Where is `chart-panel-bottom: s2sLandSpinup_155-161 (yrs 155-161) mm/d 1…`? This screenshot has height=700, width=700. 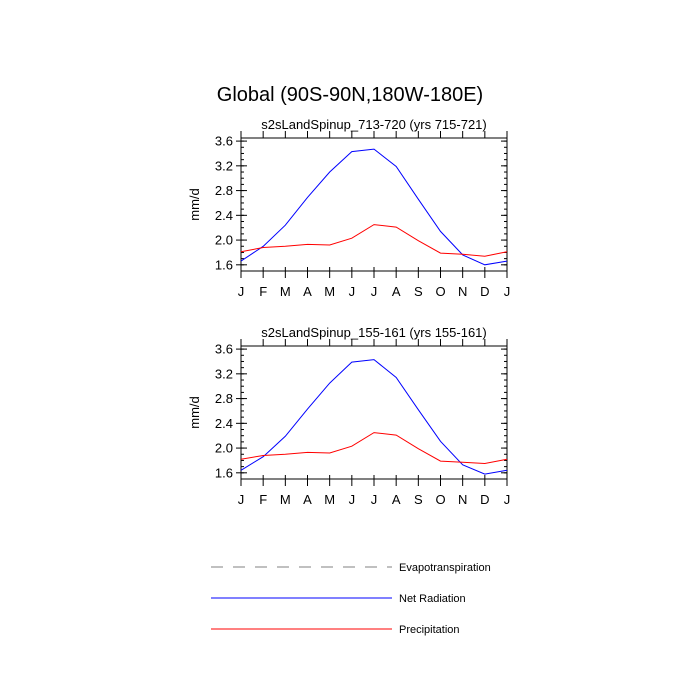
chart-panel-bottom: s2sLandSpinup_155-161 (yrs 155-161) mm/d 1… is located at coordinates (348, 416).